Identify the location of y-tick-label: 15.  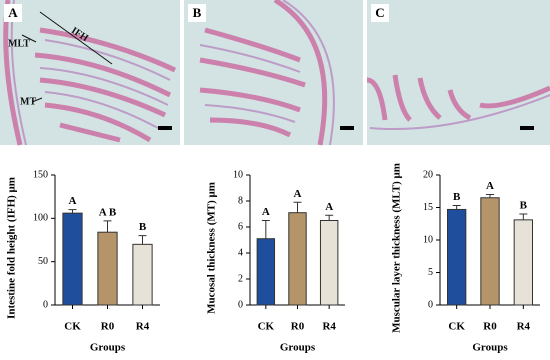
(428, 207).